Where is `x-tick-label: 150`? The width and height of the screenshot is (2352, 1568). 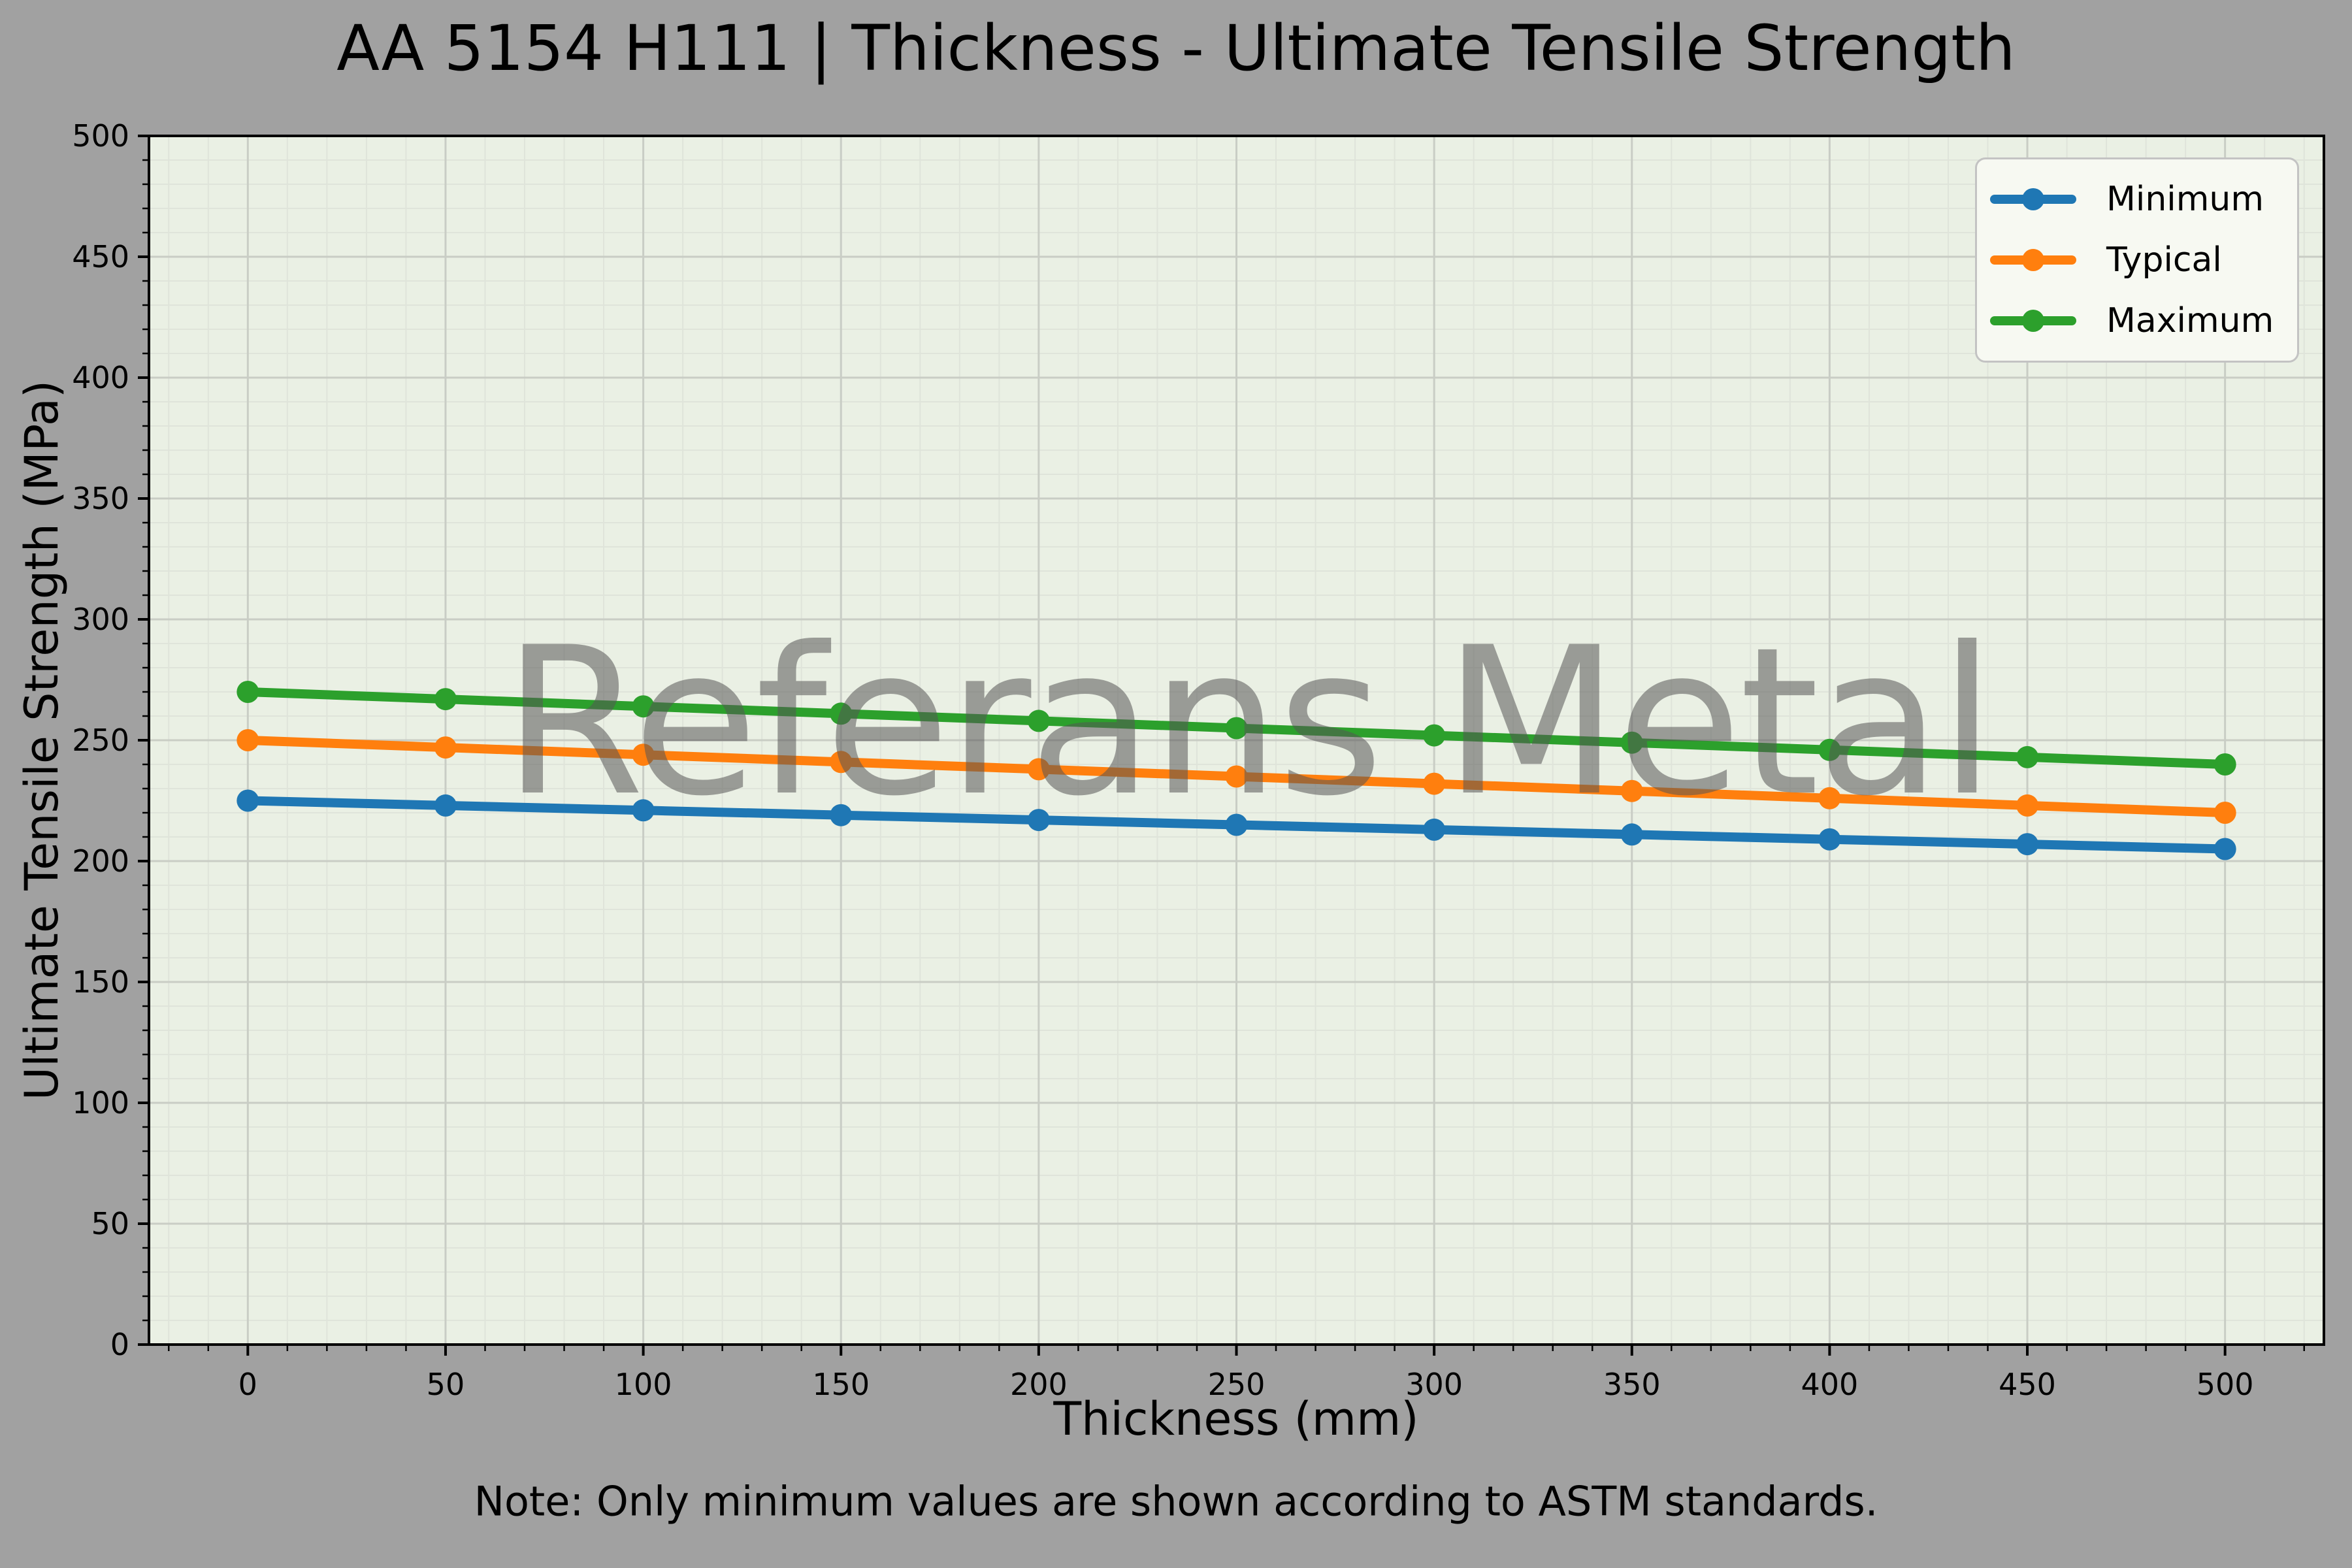
x-tick-label: 150 is located at coordinates (841, 1384).